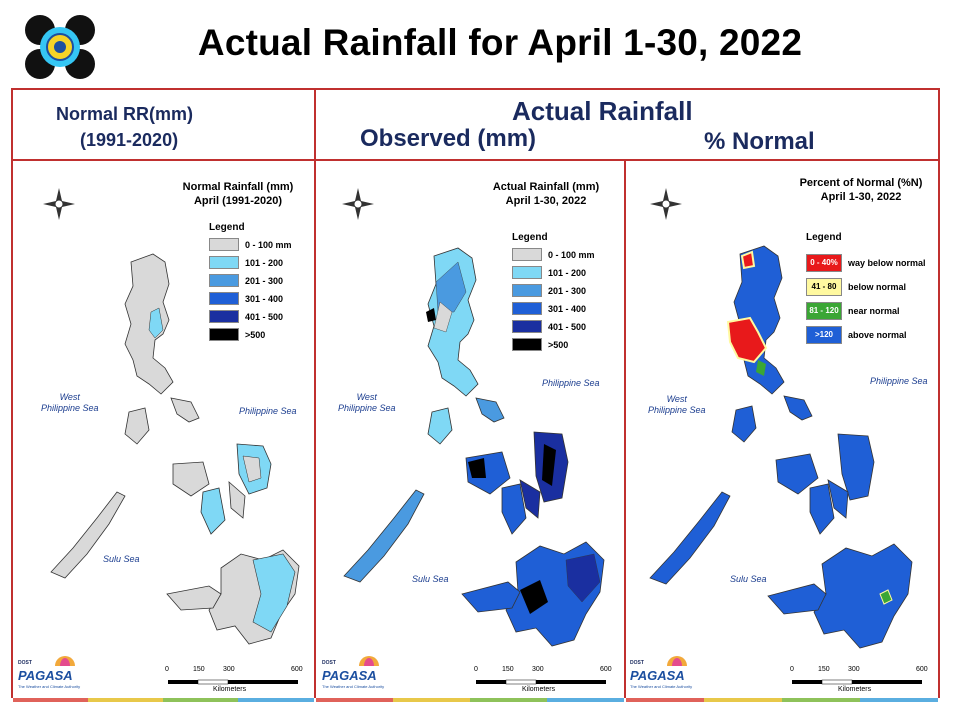 This screenshot has height=720, width=960. What do you see at coordinates (476, 669) in the screenshot?
I see `scale-tick-0: 0` at bounding box center [476, 669].